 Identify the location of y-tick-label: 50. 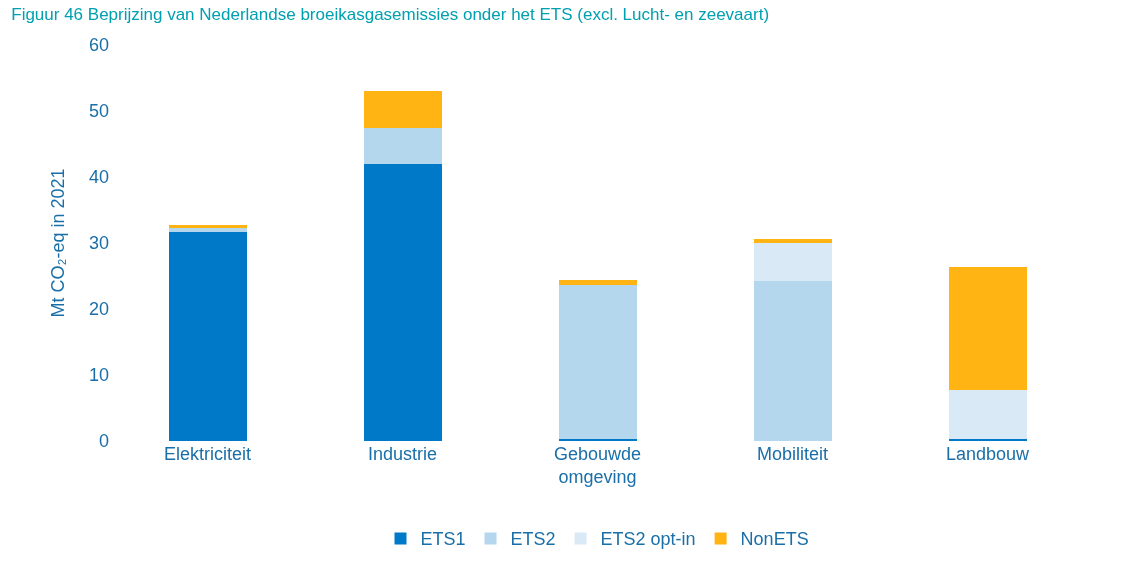
(98, 111).